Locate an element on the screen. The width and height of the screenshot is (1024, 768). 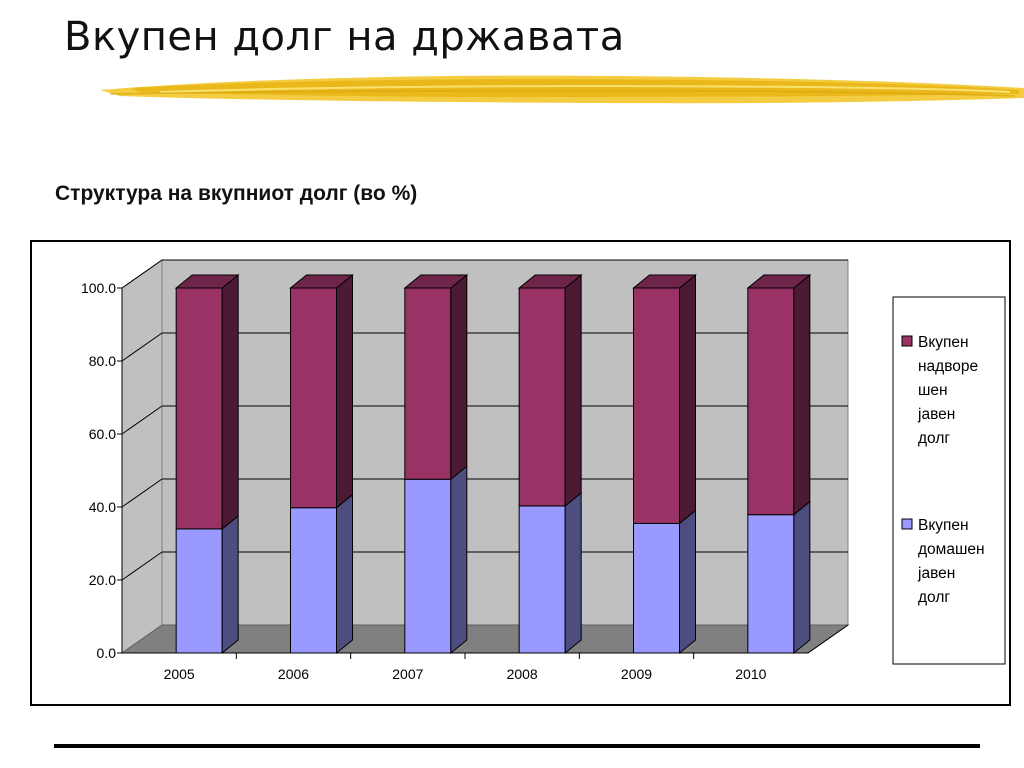
y-tick-label: 40.0 is located at coordinates (102, 507).